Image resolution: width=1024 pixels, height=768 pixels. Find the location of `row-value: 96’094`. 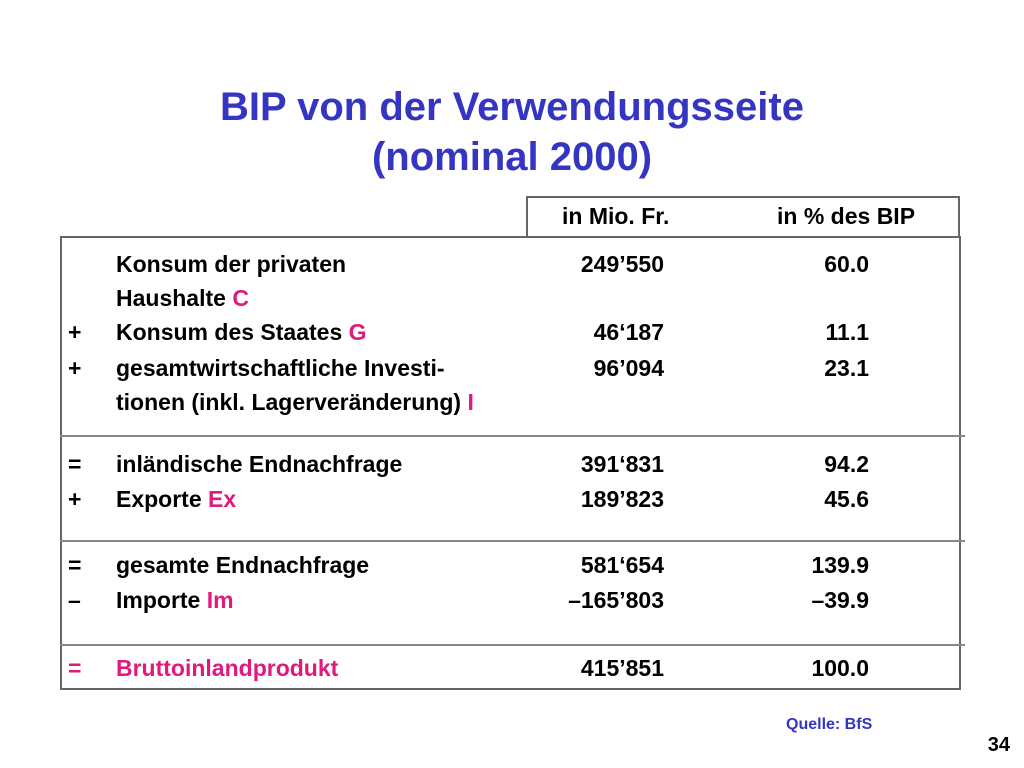

row-value: 96’094 is located at coordinates (628, 368).